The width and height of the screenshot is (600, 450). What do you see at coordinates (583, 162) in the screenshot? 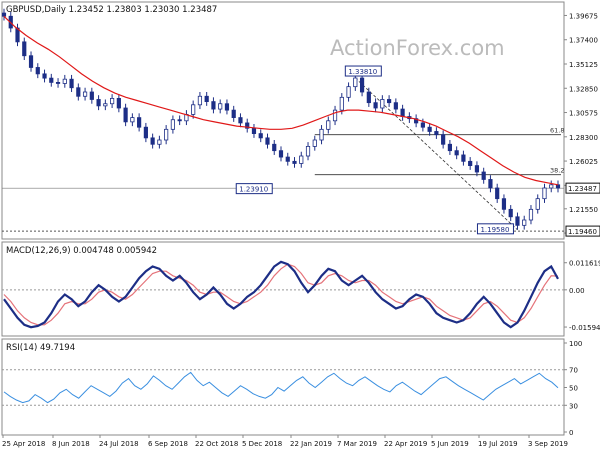
I see `price-tick-label: 1.26025` at bounding box center [583, 162].